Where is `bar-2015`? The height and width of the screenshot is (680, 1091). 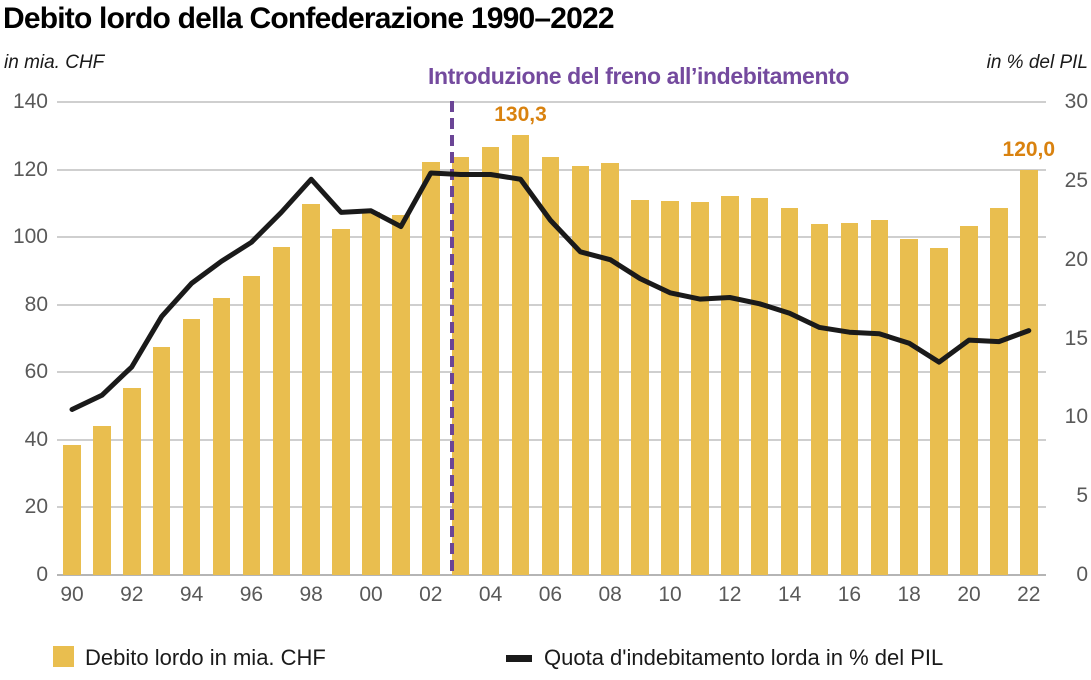 bar-2015 is located at coordinates (819, 399).